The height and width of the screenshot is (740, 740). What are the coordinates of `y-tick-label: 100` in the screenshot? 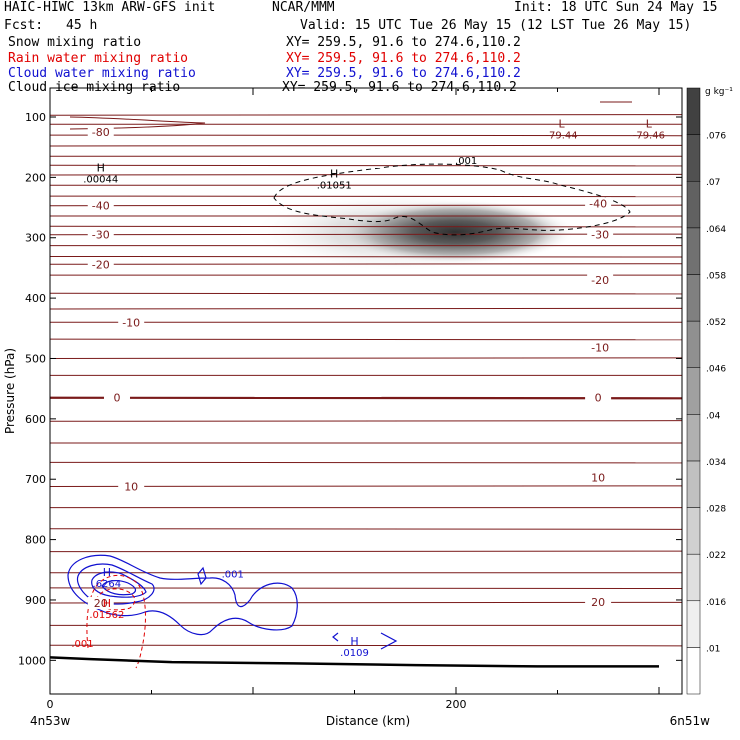 It's located at (35, 117).